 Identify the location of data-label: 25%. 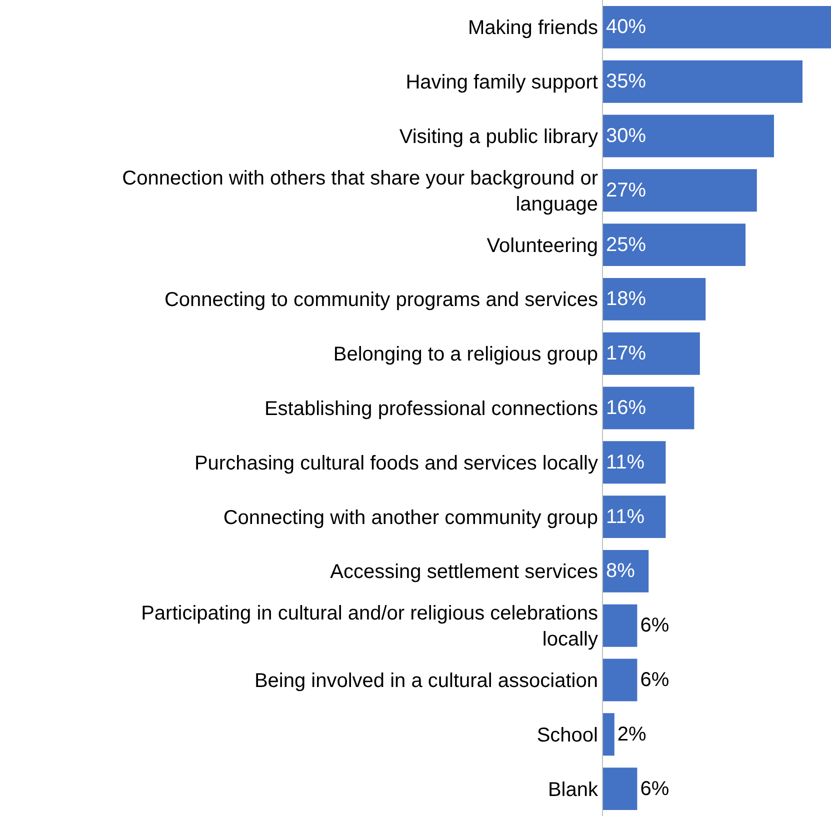
(626, 245).